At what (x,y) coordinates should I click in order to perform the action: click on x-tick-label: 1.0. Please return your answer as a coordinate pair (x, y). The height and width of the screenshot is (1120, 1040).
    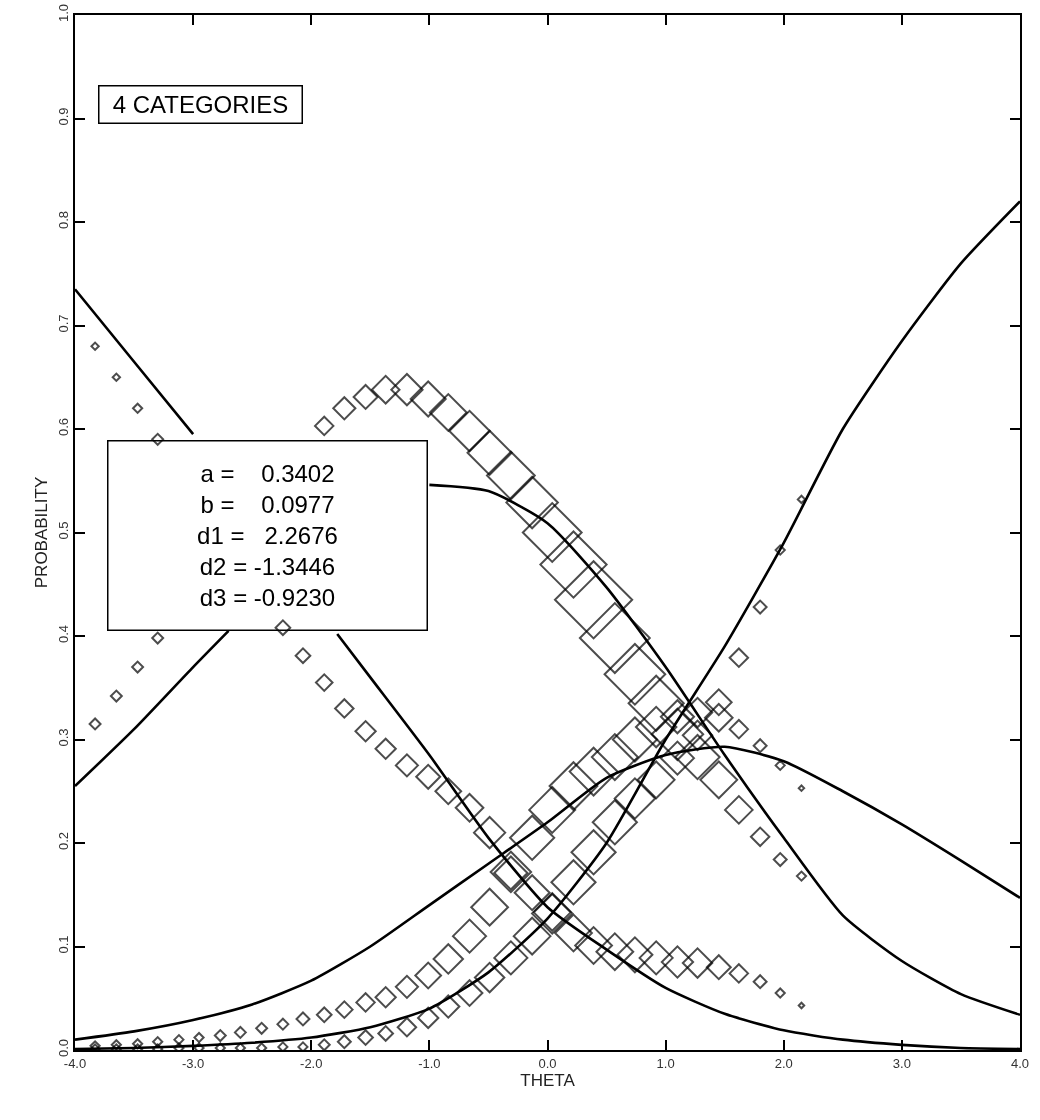
    Looking at the image, I should click on (665, 1063).